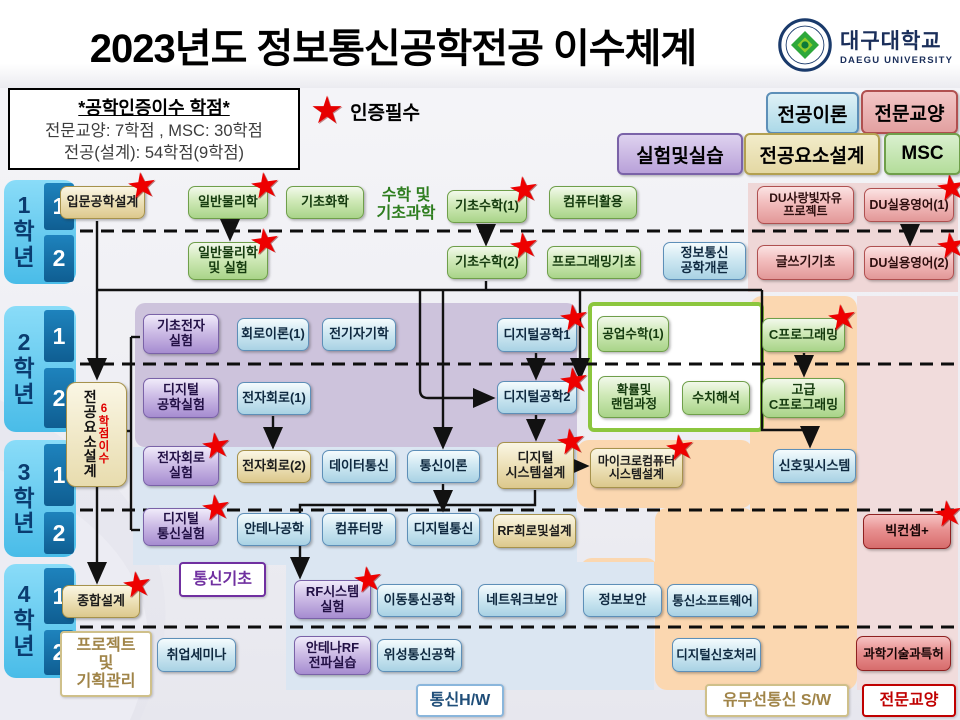 The height and width of the screenshot is (720, 960). Describe the element at coordinates (810, 325) in the screenshot. I see `course-c-programming: C프로그래밍 ★` at that location.